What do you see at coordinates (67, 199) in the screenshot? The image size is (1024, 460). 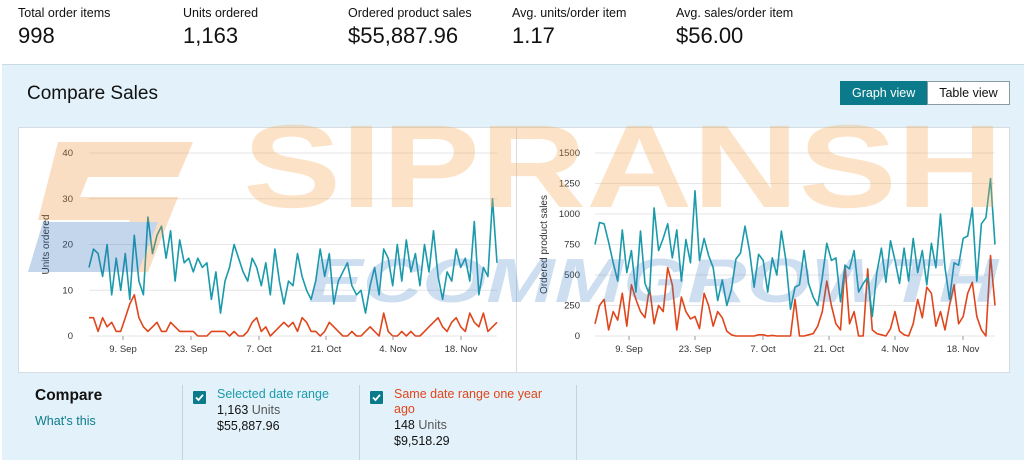 I see `y-tick-label: 30` at bounding box center [67, 199].